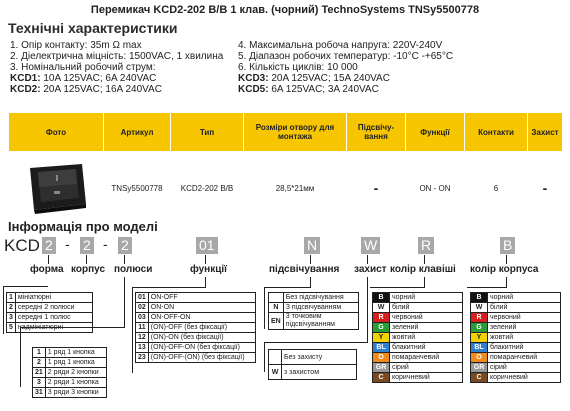 The image size is (570, 411). I want to click on th-contacts: Контакти, so click(496, 132).